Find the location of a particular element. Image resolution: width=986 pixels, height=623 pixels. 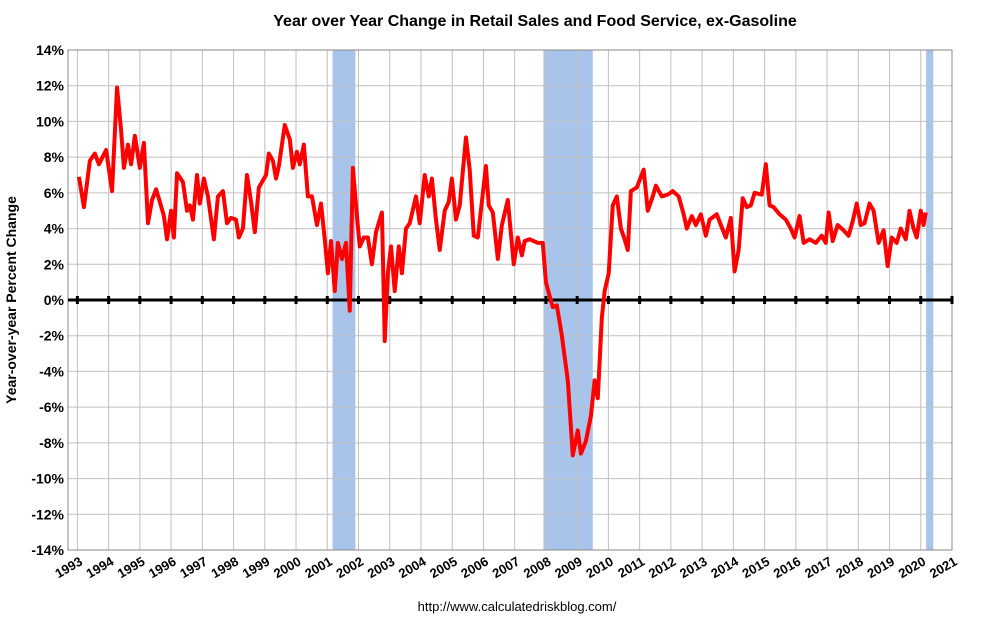

y-tick-label: 0% is located at coordinates (54, 300).